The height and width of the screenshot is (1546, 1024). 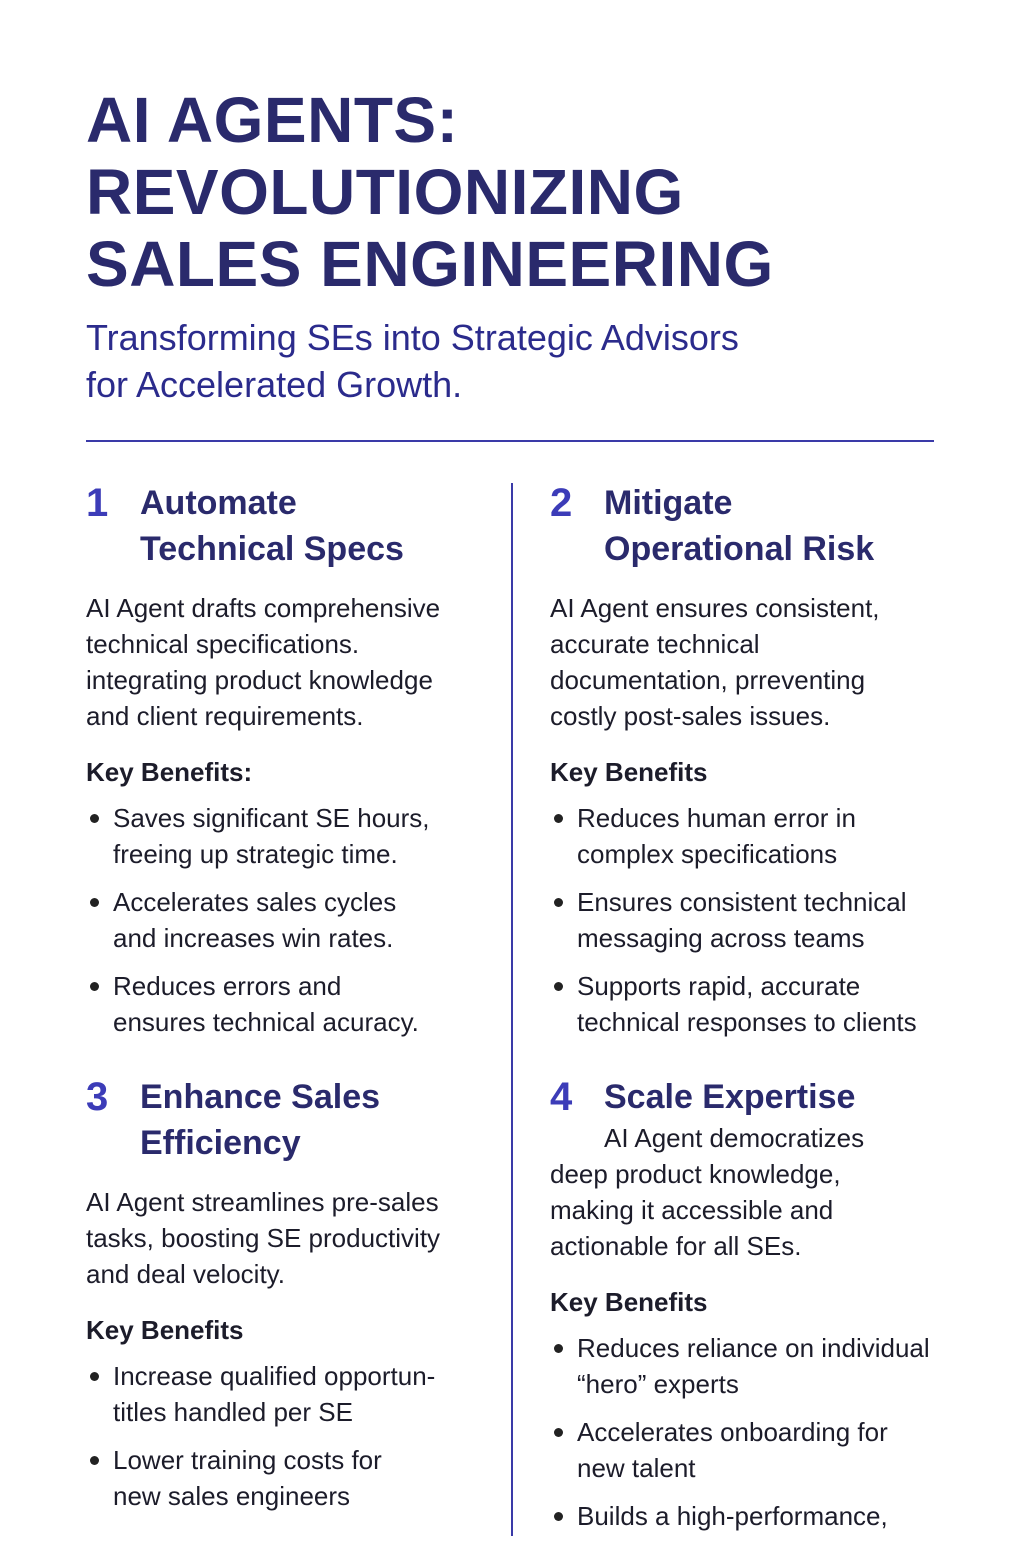 I want to click on heading-line: Enhance Sales, so click(x=260, y=1097).